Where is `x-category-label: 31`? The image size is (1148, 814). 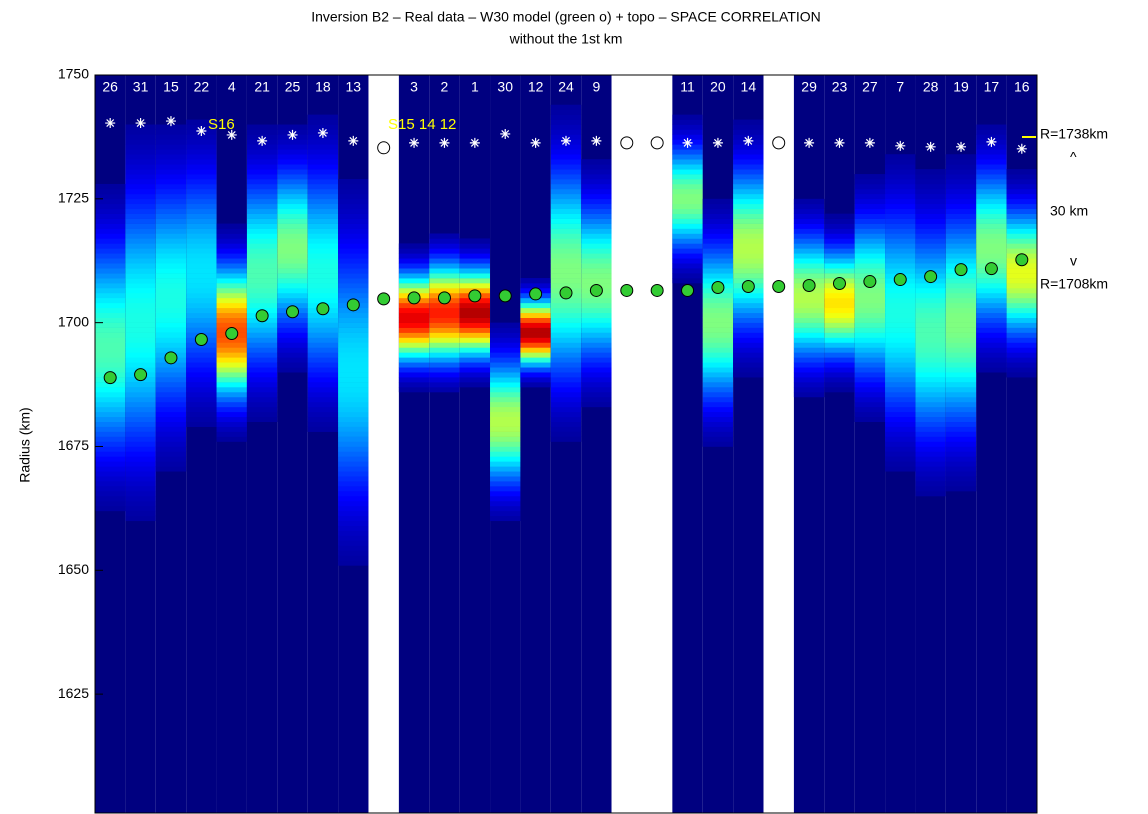
x-category-label: 31 is located at coordinates (141, 87).